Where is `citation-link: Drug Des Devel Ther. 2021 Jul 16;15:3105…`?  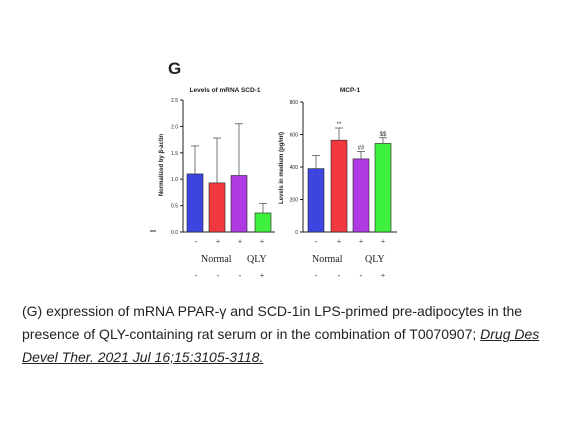 citation-link: Drug Des Devel Ther. 2021 Jul 16;15:3105… is located at coordinates (281, 345).